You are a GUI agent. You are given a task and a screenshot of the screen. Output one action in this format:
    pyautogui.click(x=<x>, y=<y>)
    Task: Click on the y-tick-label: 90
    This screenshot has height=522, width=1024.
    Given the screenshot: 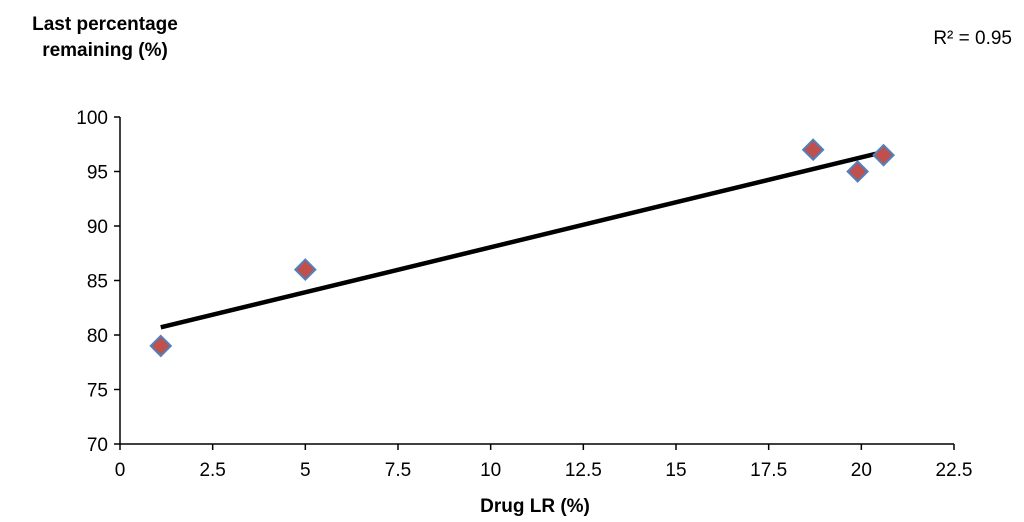 What is the action you would take?
    pyautogui.click(x=97, y=227)
    